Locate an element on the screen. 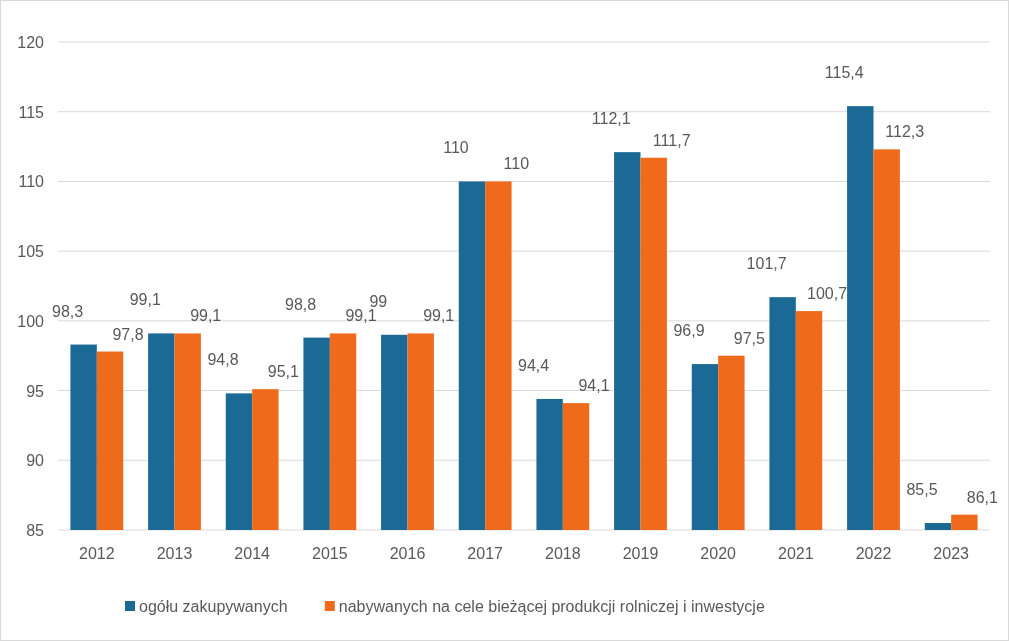 The image size is (1009, 641). data-label: 98,3 is located at coordinates (68, 311).